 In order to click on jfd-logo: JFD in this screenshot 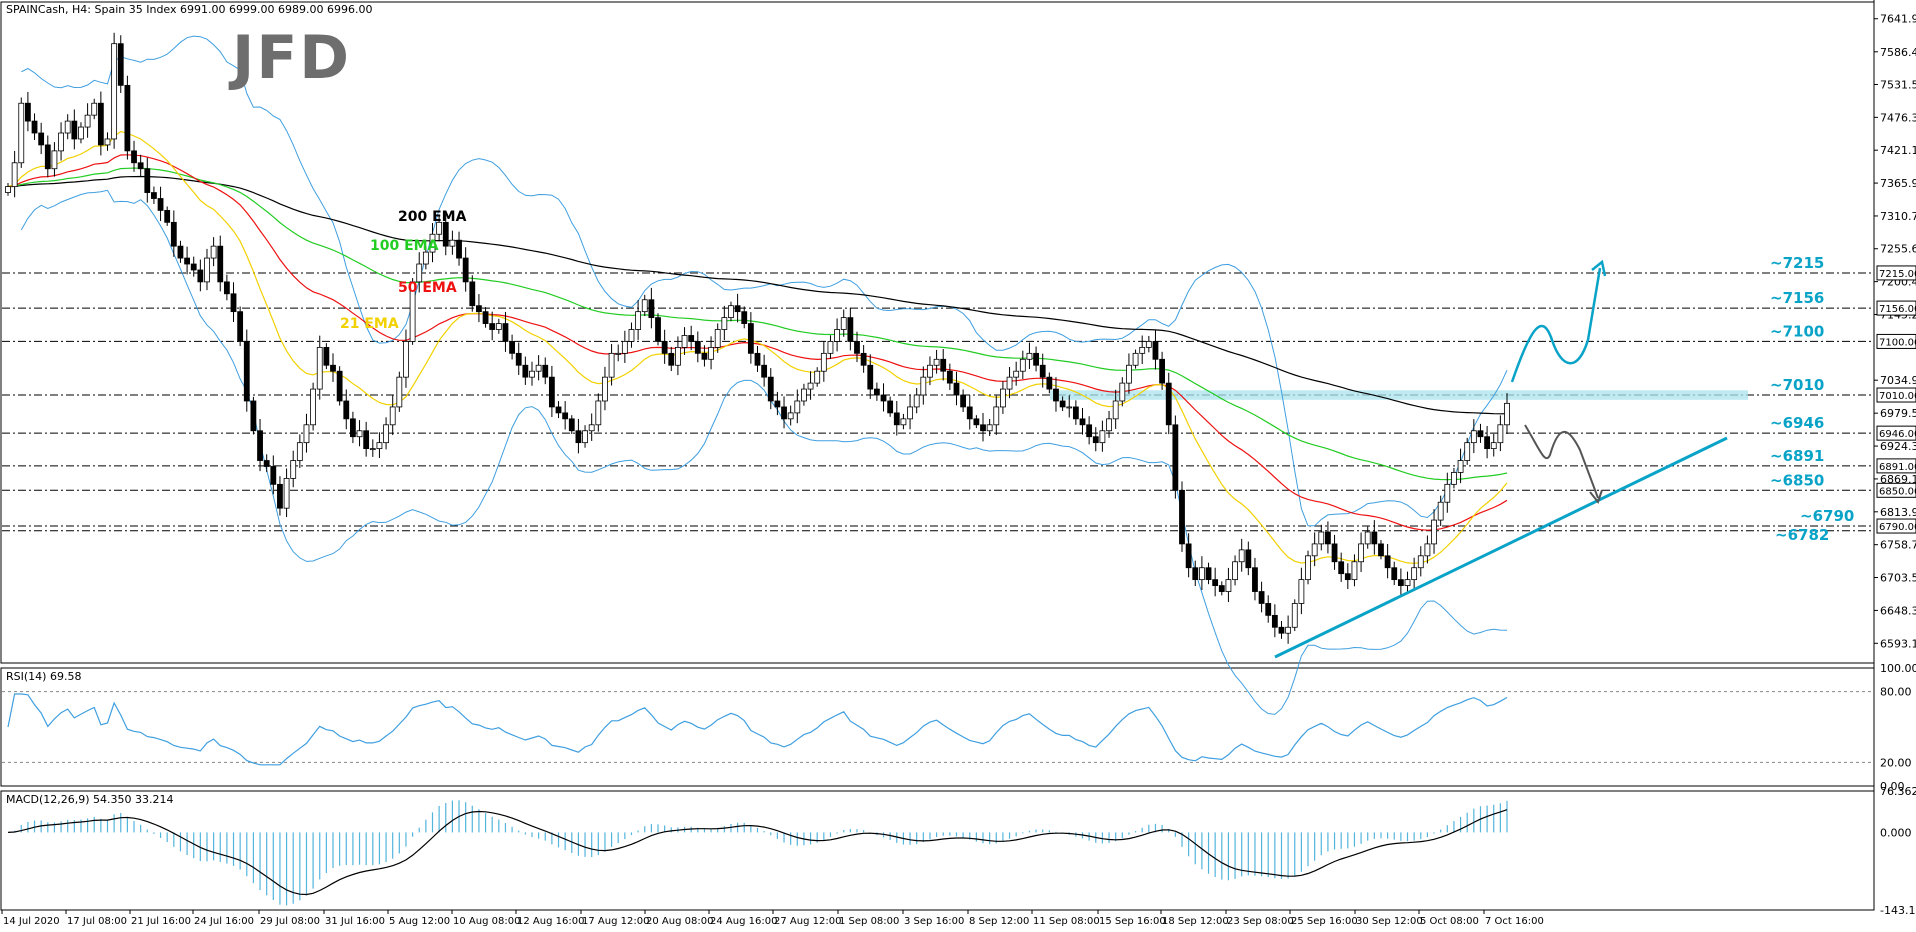, I will do `click(289, 58)`.